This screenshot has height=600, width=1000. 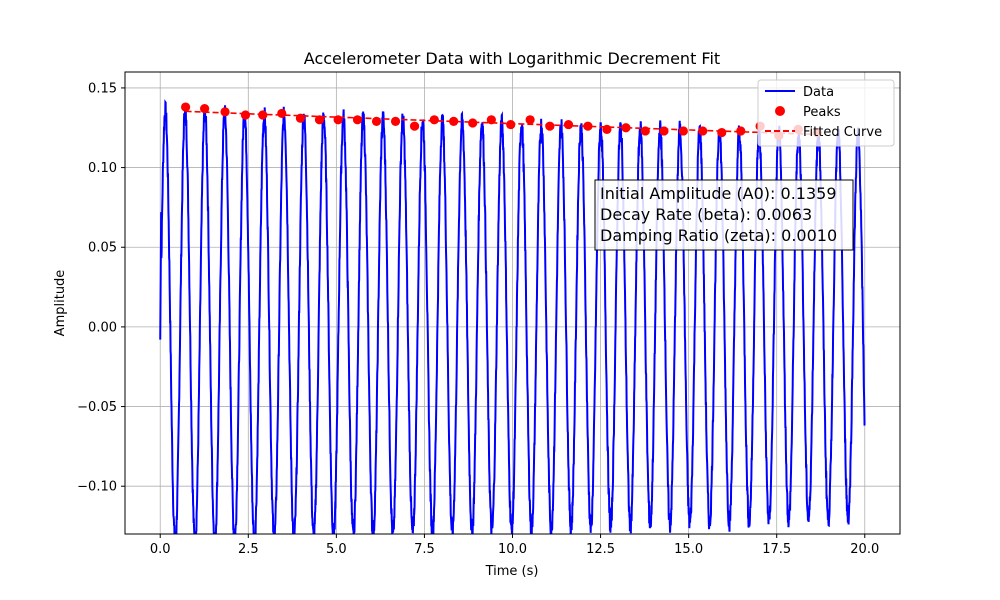 I want to click on legend-label-peaks: Peaks, so click(x=822, y=112).